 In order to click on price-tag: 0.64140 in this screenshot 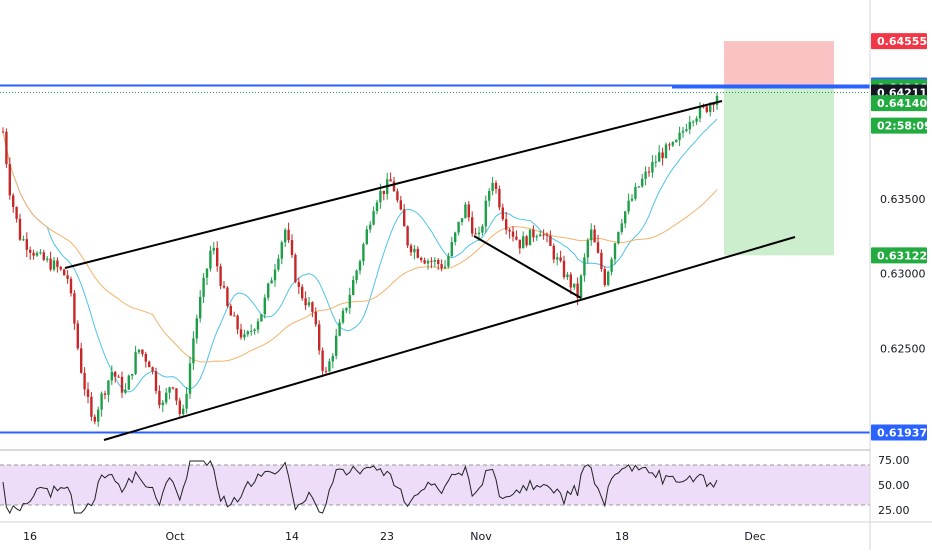, I will do `click(899, 103)`.